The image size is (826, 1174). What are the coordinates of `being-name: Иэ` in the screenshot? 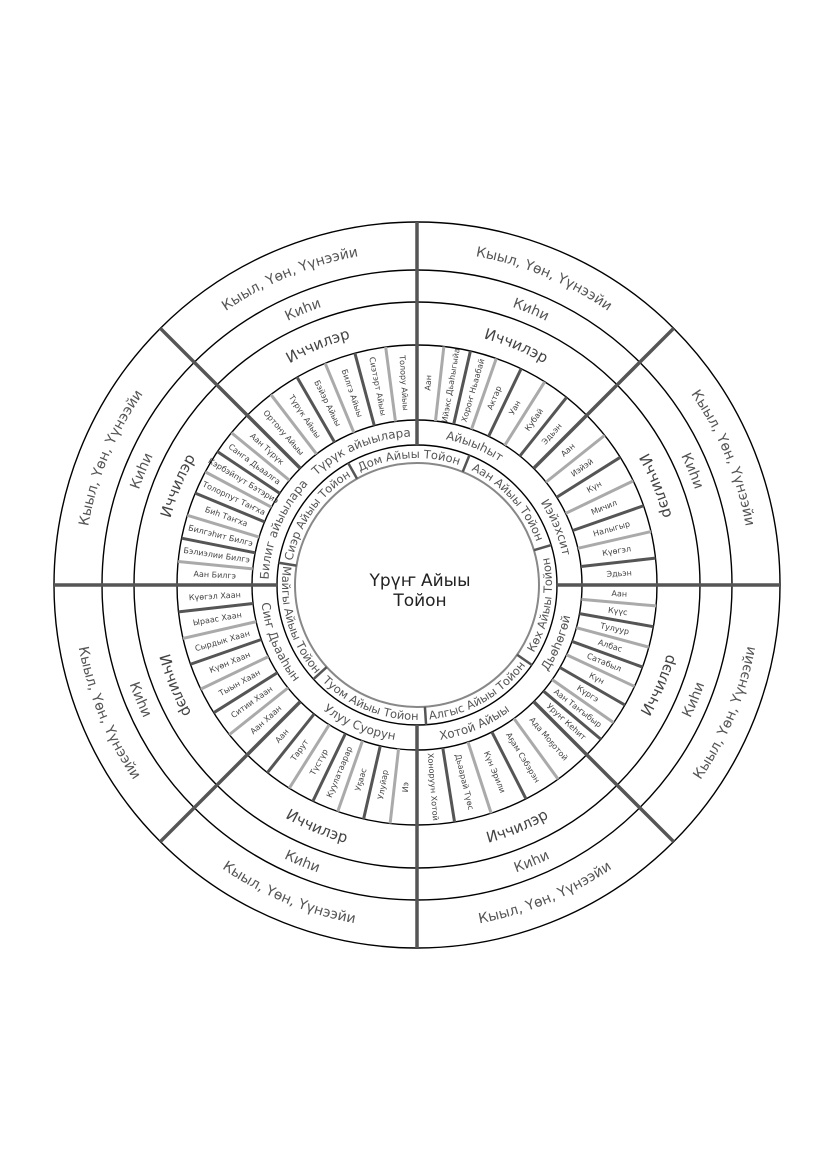 It's located at (406, 787).